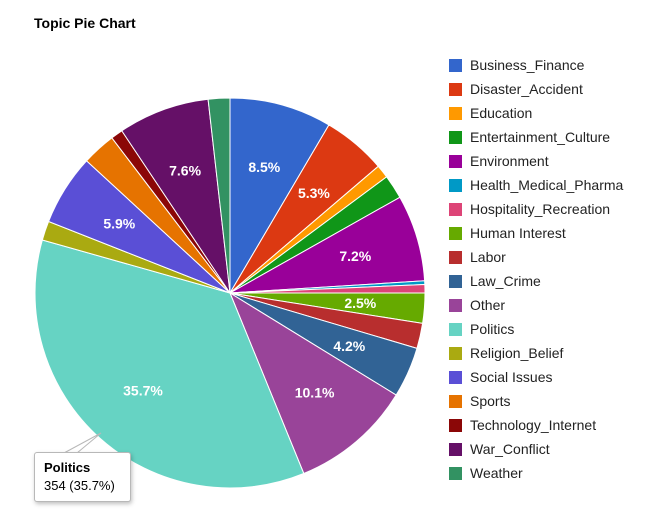  I want to click on legend-item-weather: Weather, so click(536, 473).